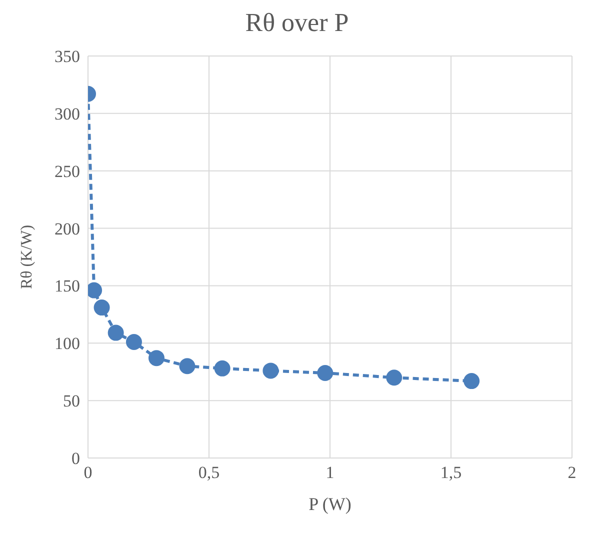  Describe the element at coordinates (67, 114) in the screenshot. I see `y-tick-label: 300` at that location.